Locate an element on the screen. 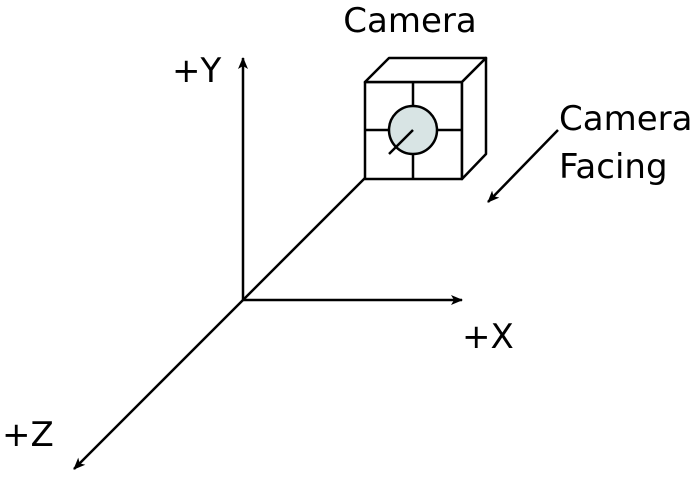 The image size is (700, 480). cube-camera-icon is located at coordinates (425, 118).